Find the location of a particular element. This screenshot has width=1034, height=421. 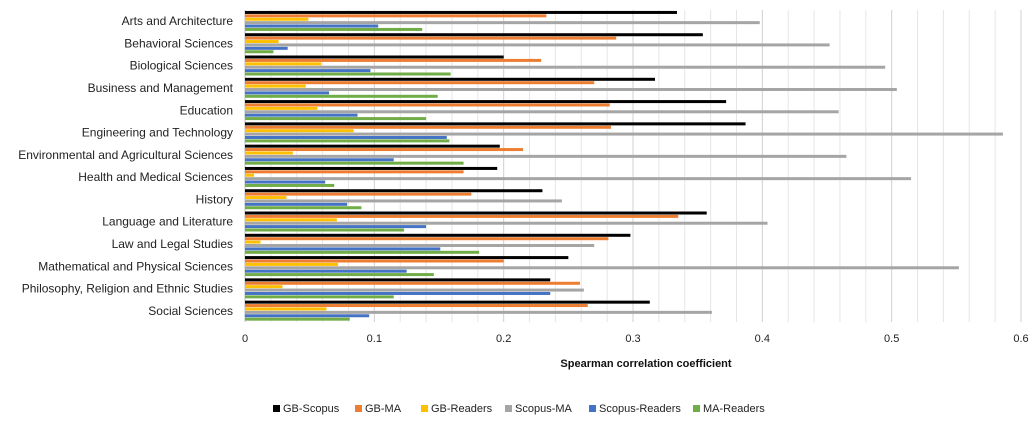

x-tick-label: 0 is located at coordinates (245, 339).